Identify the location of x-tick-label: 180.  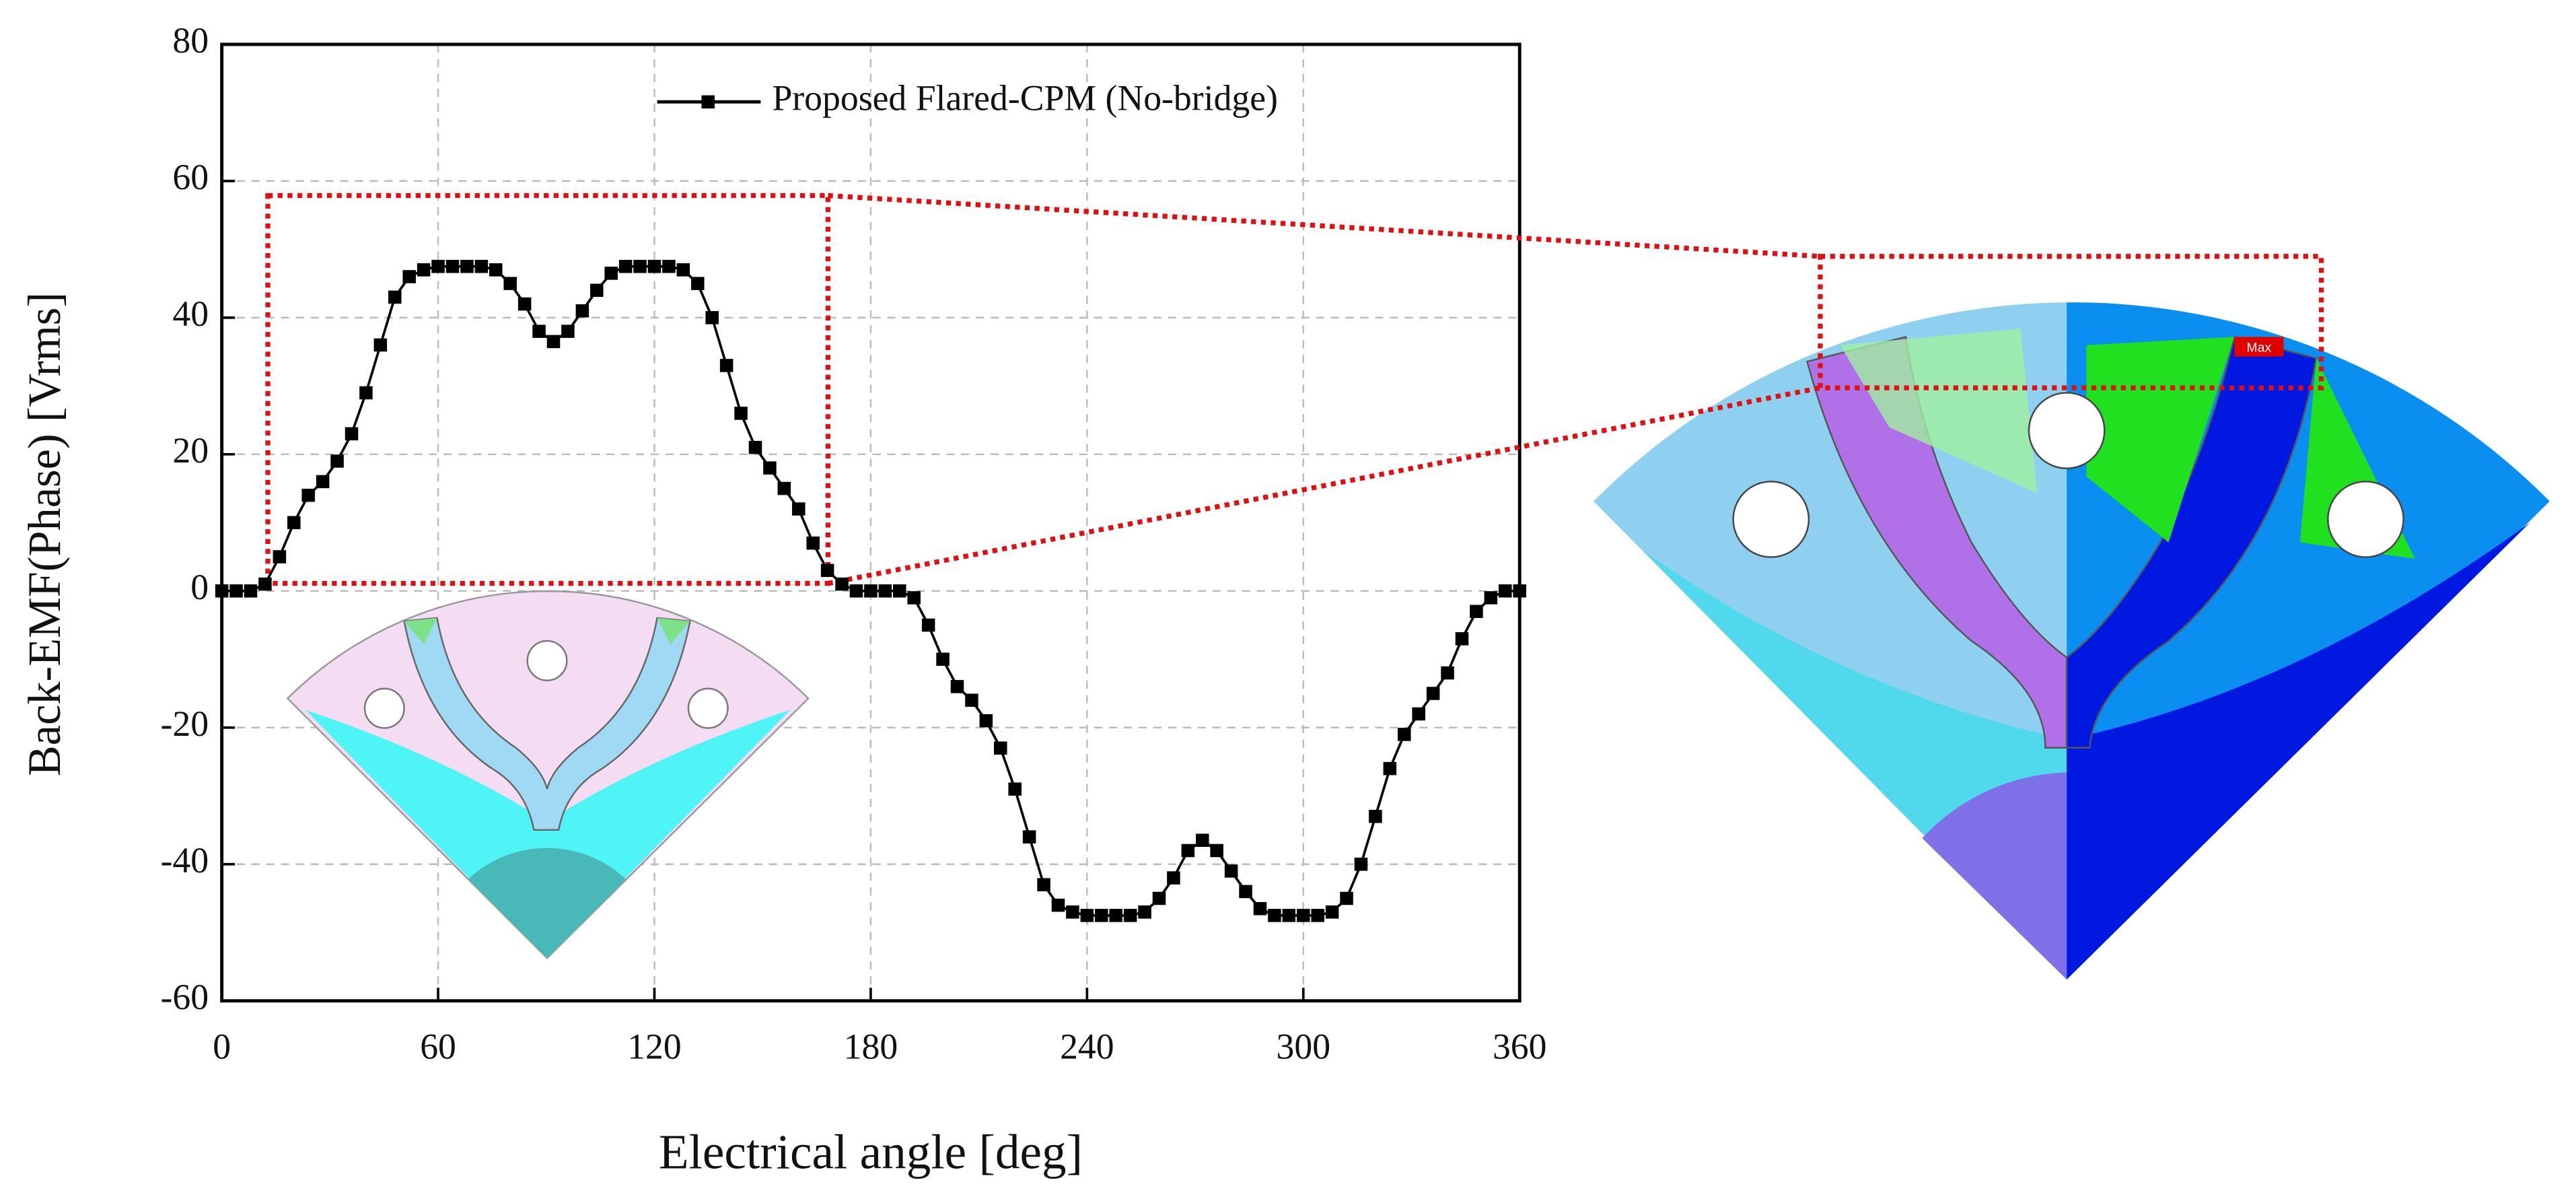
(871, 1046).